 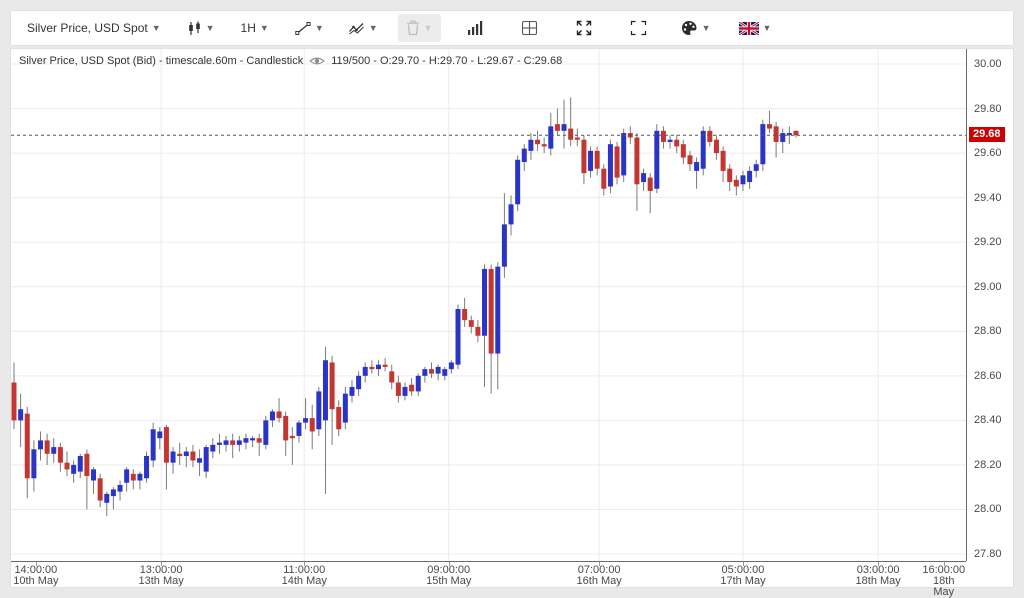 I want to click on chart-type-button: ▼, so click(x=201, y=28).